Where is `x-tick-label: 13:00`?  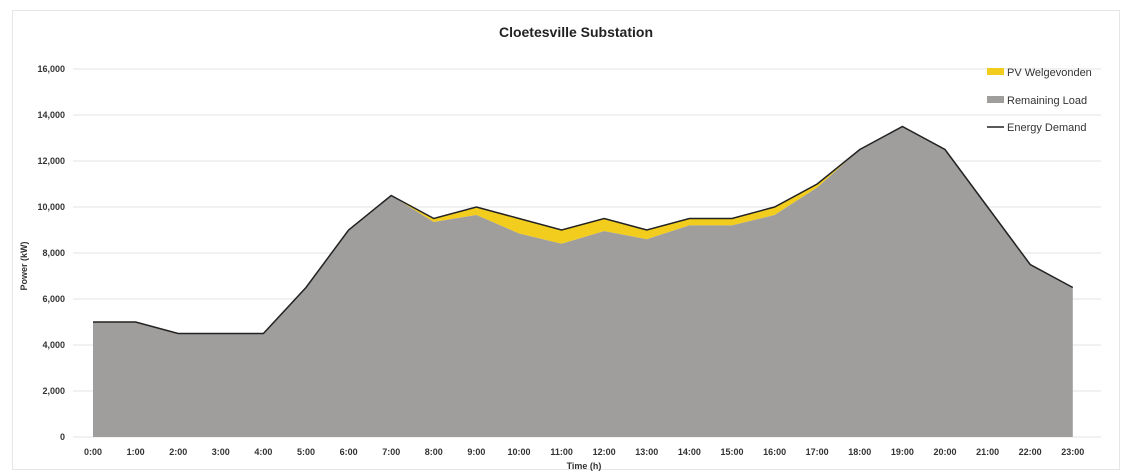
x-tick-label: 13:00 is located at coordinates (646, 452).